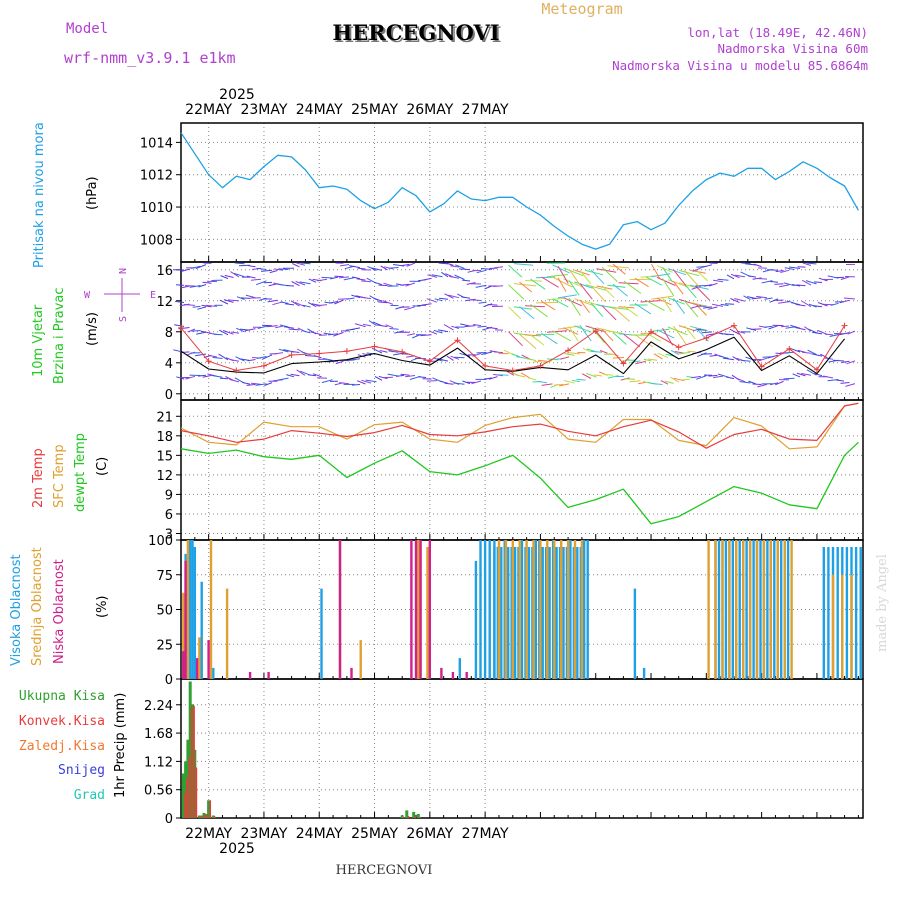  What do you see at coordinates (164, 456) in the screenshot?
I see `ytick-label-2-4: 15` at bounding box center [164, 456].